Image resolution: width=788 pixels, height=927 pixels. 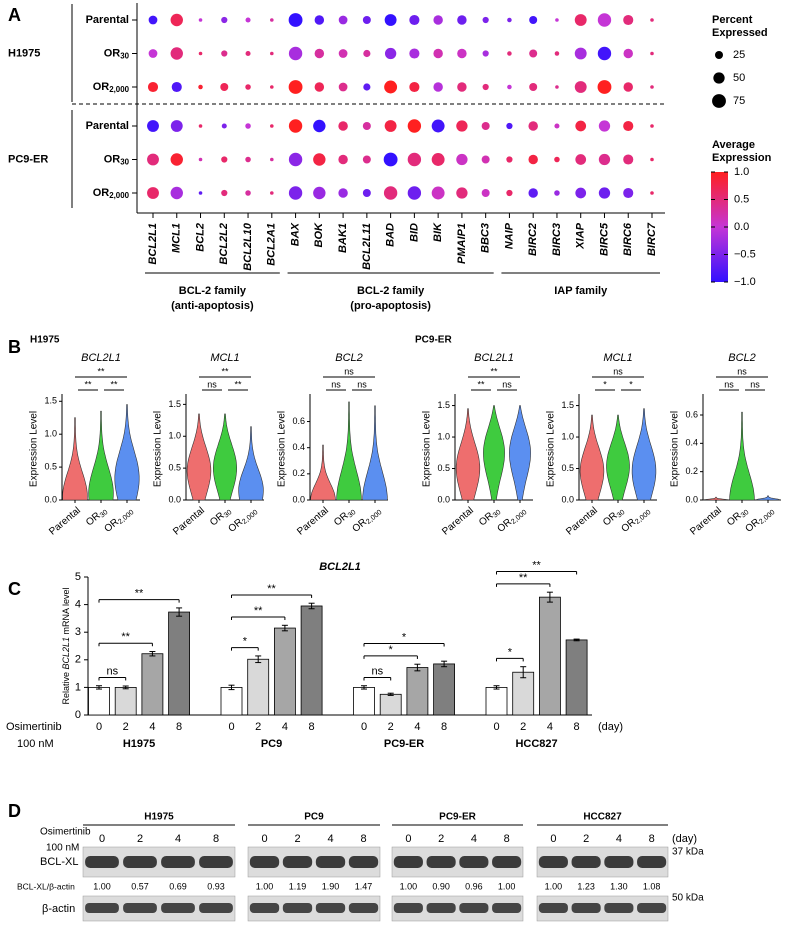 What do you see at coordinates (688, 898) in the screenshot?
I see `size-marker: 50 kDa` at bounding box center [688, 898].